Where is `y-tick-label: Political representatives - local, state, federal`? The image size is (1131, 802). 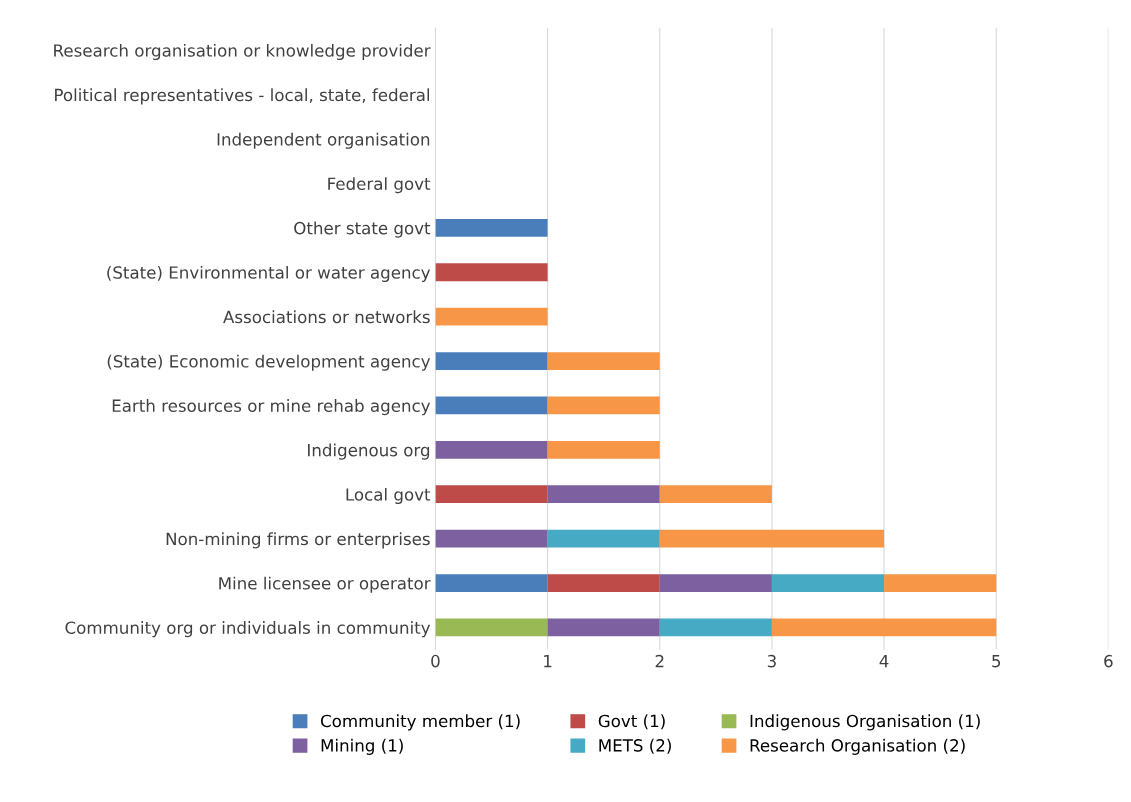
y-tick-label: Political representatives - local, state, federal is located at coordinates (242, 96).